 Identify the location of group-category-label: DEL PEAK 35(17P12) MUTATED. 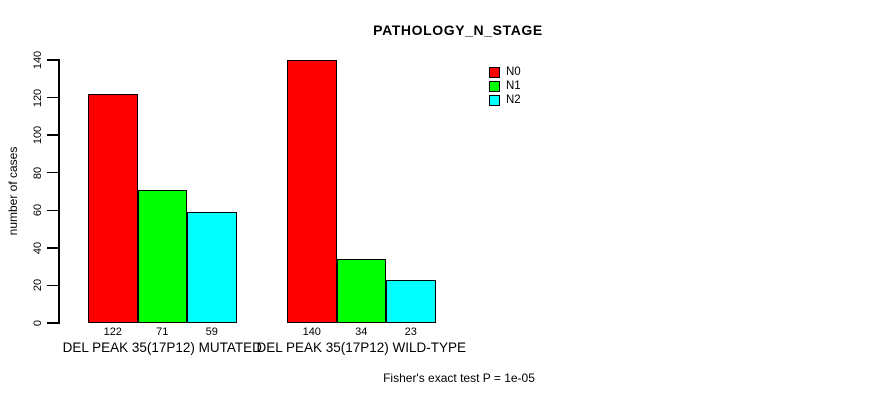
(162, 347).